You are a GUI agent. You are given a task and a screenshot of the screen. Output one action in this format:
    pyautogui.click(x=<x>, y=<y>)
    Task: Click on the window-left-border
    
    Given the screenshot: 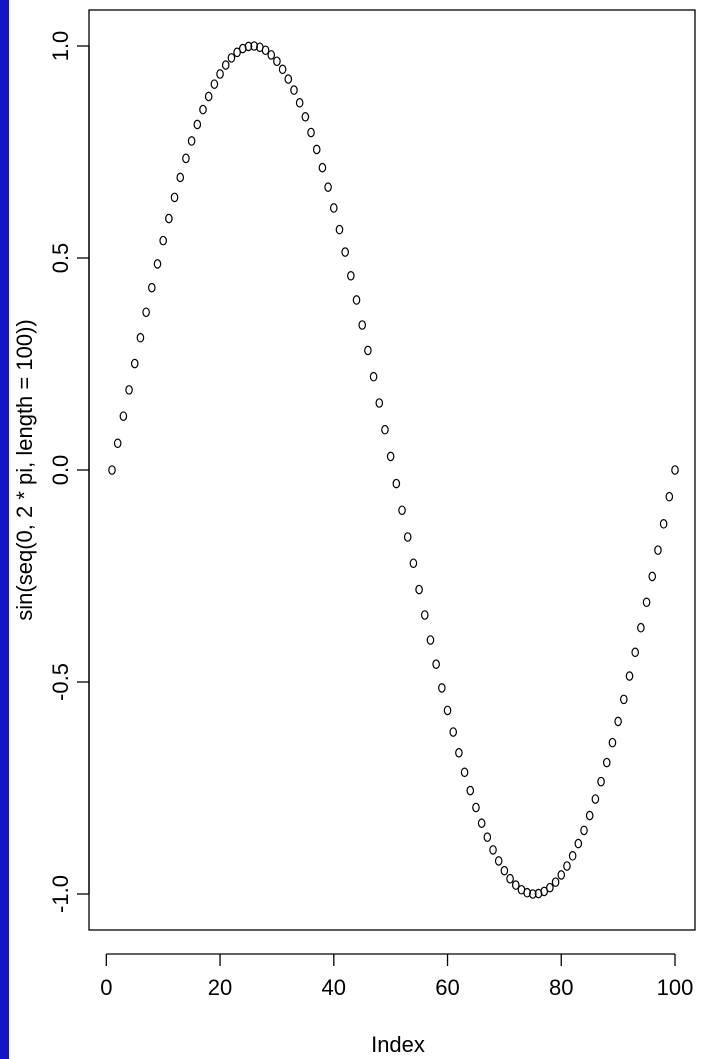 What is the action you would take?
    pyautogui.click(x=4, y=529)
    